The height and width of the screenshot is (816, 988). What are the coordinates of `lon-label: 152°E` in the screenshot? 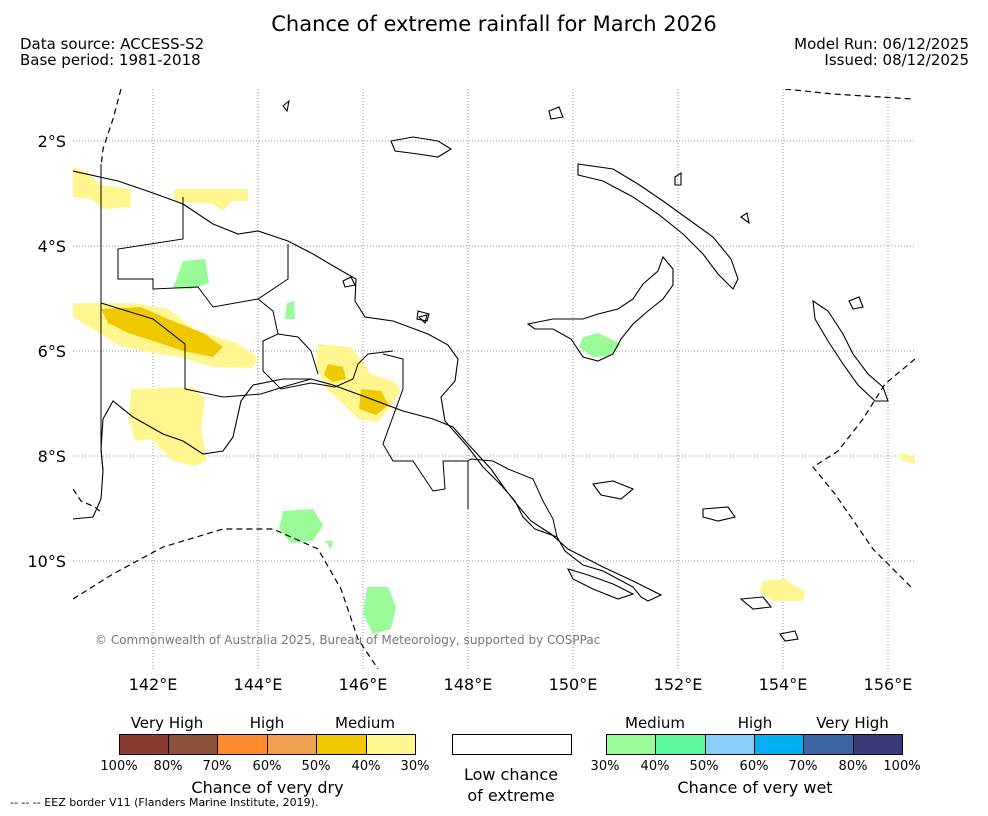 It's located at (678, 684).